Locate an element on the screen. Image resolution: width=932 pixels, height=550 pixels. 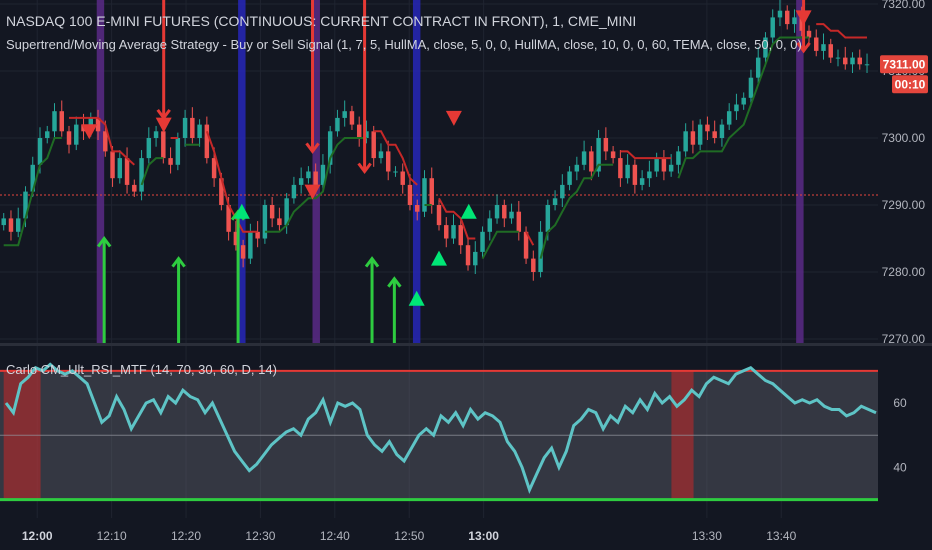
price-tick-label: 7320.00 is located at coordinates (904, 5).